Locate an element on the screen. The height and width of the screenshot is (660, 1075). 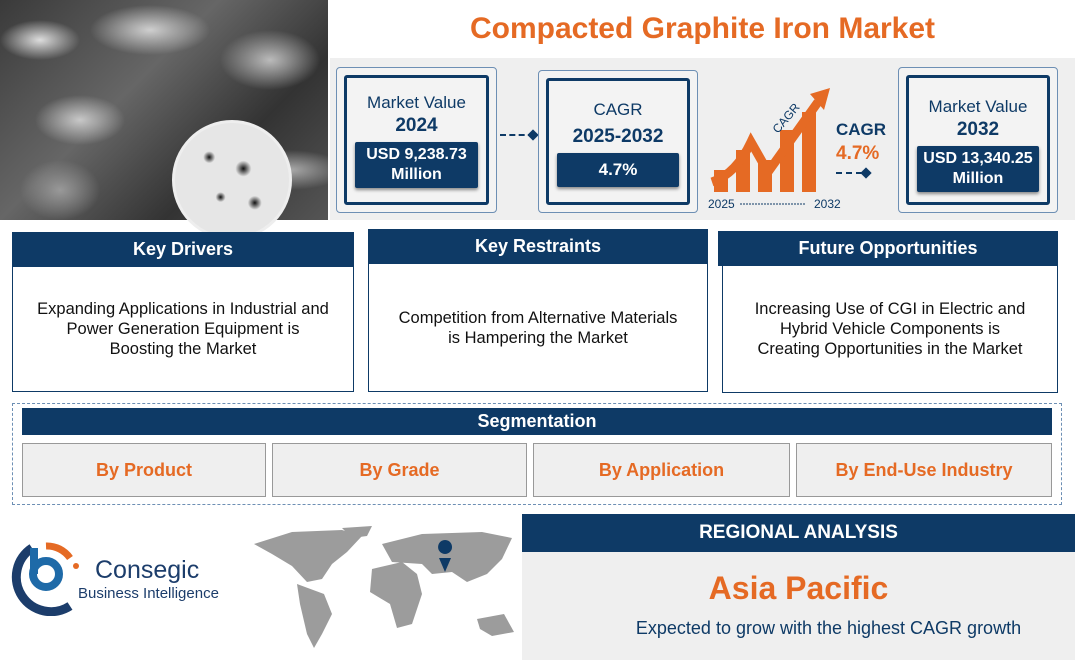
key-restraints-header: Key Restraints is located at coordinates (538, 246).